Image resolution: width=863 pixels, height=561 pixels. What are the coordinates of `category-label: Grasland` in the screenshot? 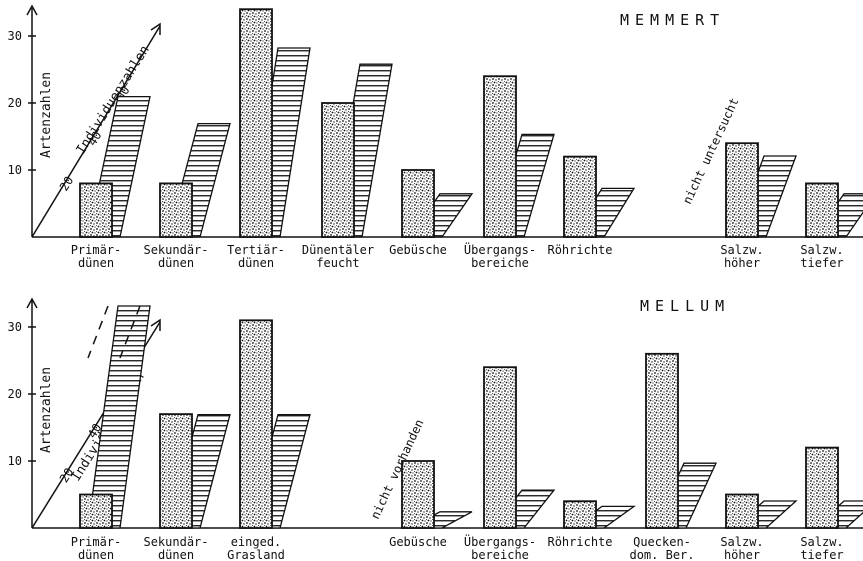 It's located at (256, 554).